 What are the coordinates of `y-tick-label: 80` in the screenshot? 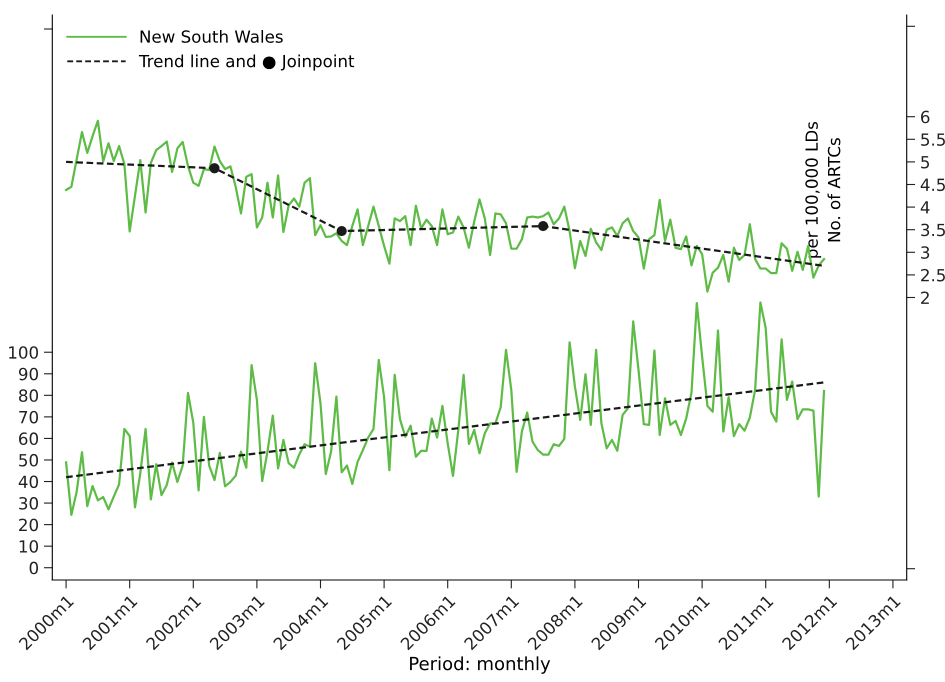 It's located at (28, 395).